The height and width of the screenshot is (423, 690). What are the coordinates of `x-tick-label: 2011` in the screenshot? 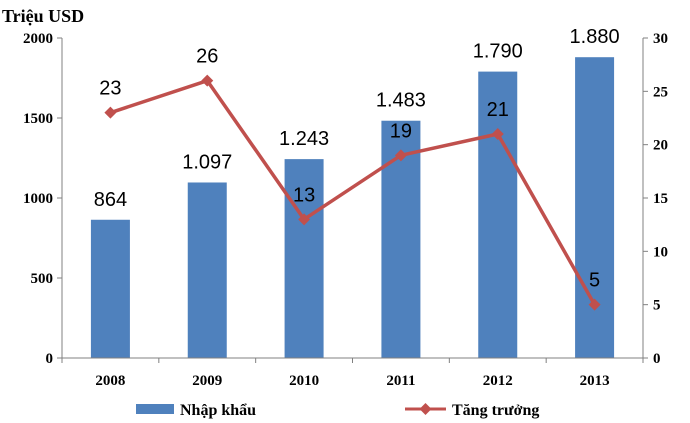 It's located at (400, 381).